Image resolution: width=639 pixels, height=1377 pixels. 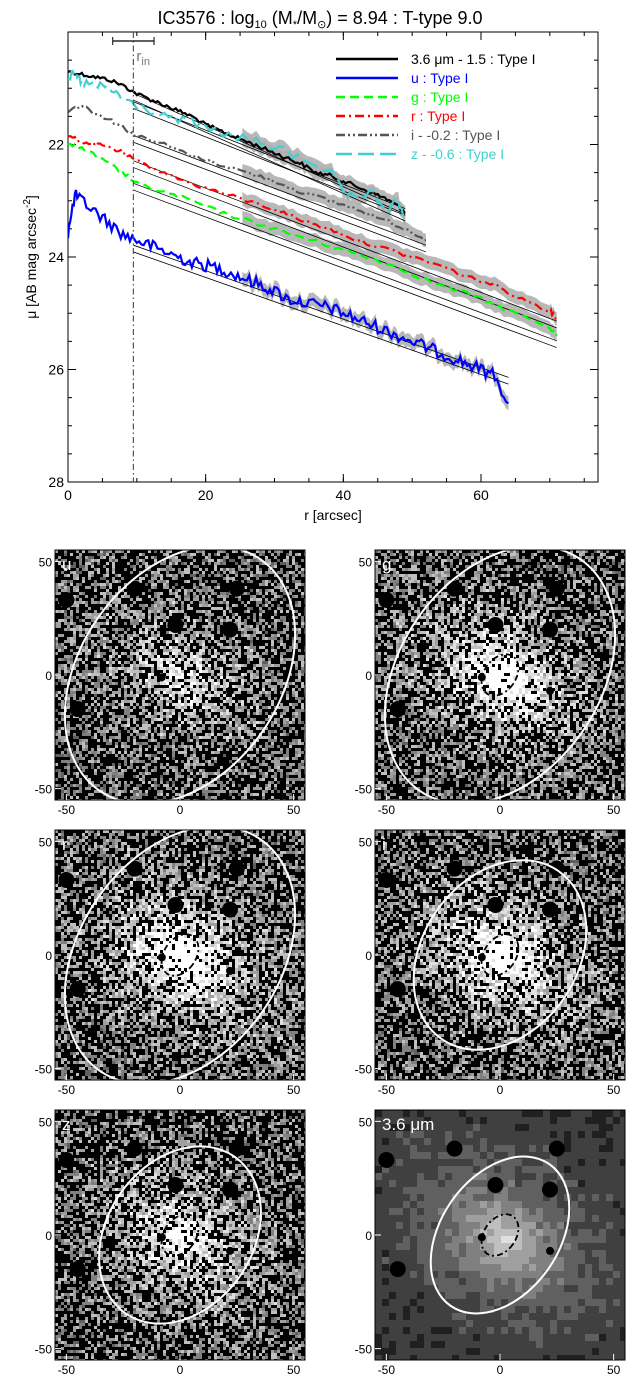 I want to click on image-panel-6: 3.6 μm -50 -50 0 0 50 50, so click(x=490, y=1243).